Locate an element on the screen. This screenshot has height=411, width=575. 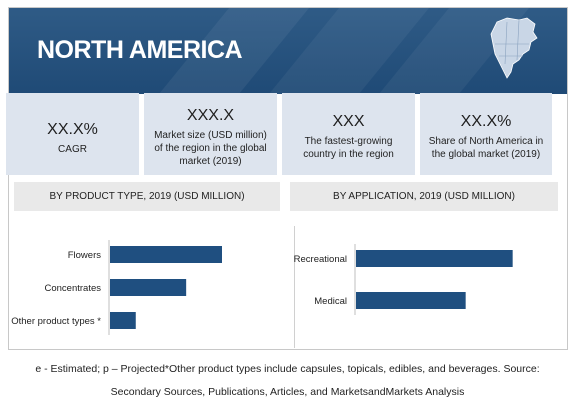
category-label: Medical is located at coordinates (330, 301).